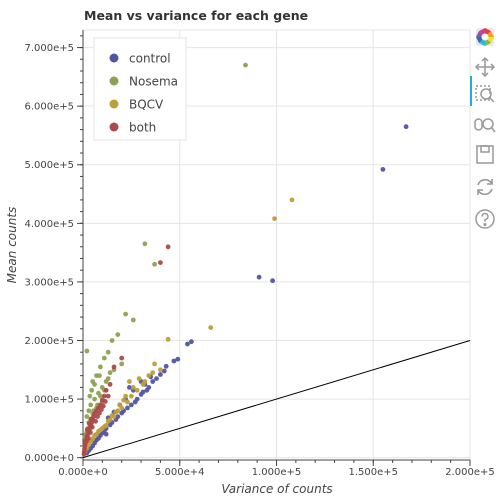  I want to click on save-icon, so click(485, 155).